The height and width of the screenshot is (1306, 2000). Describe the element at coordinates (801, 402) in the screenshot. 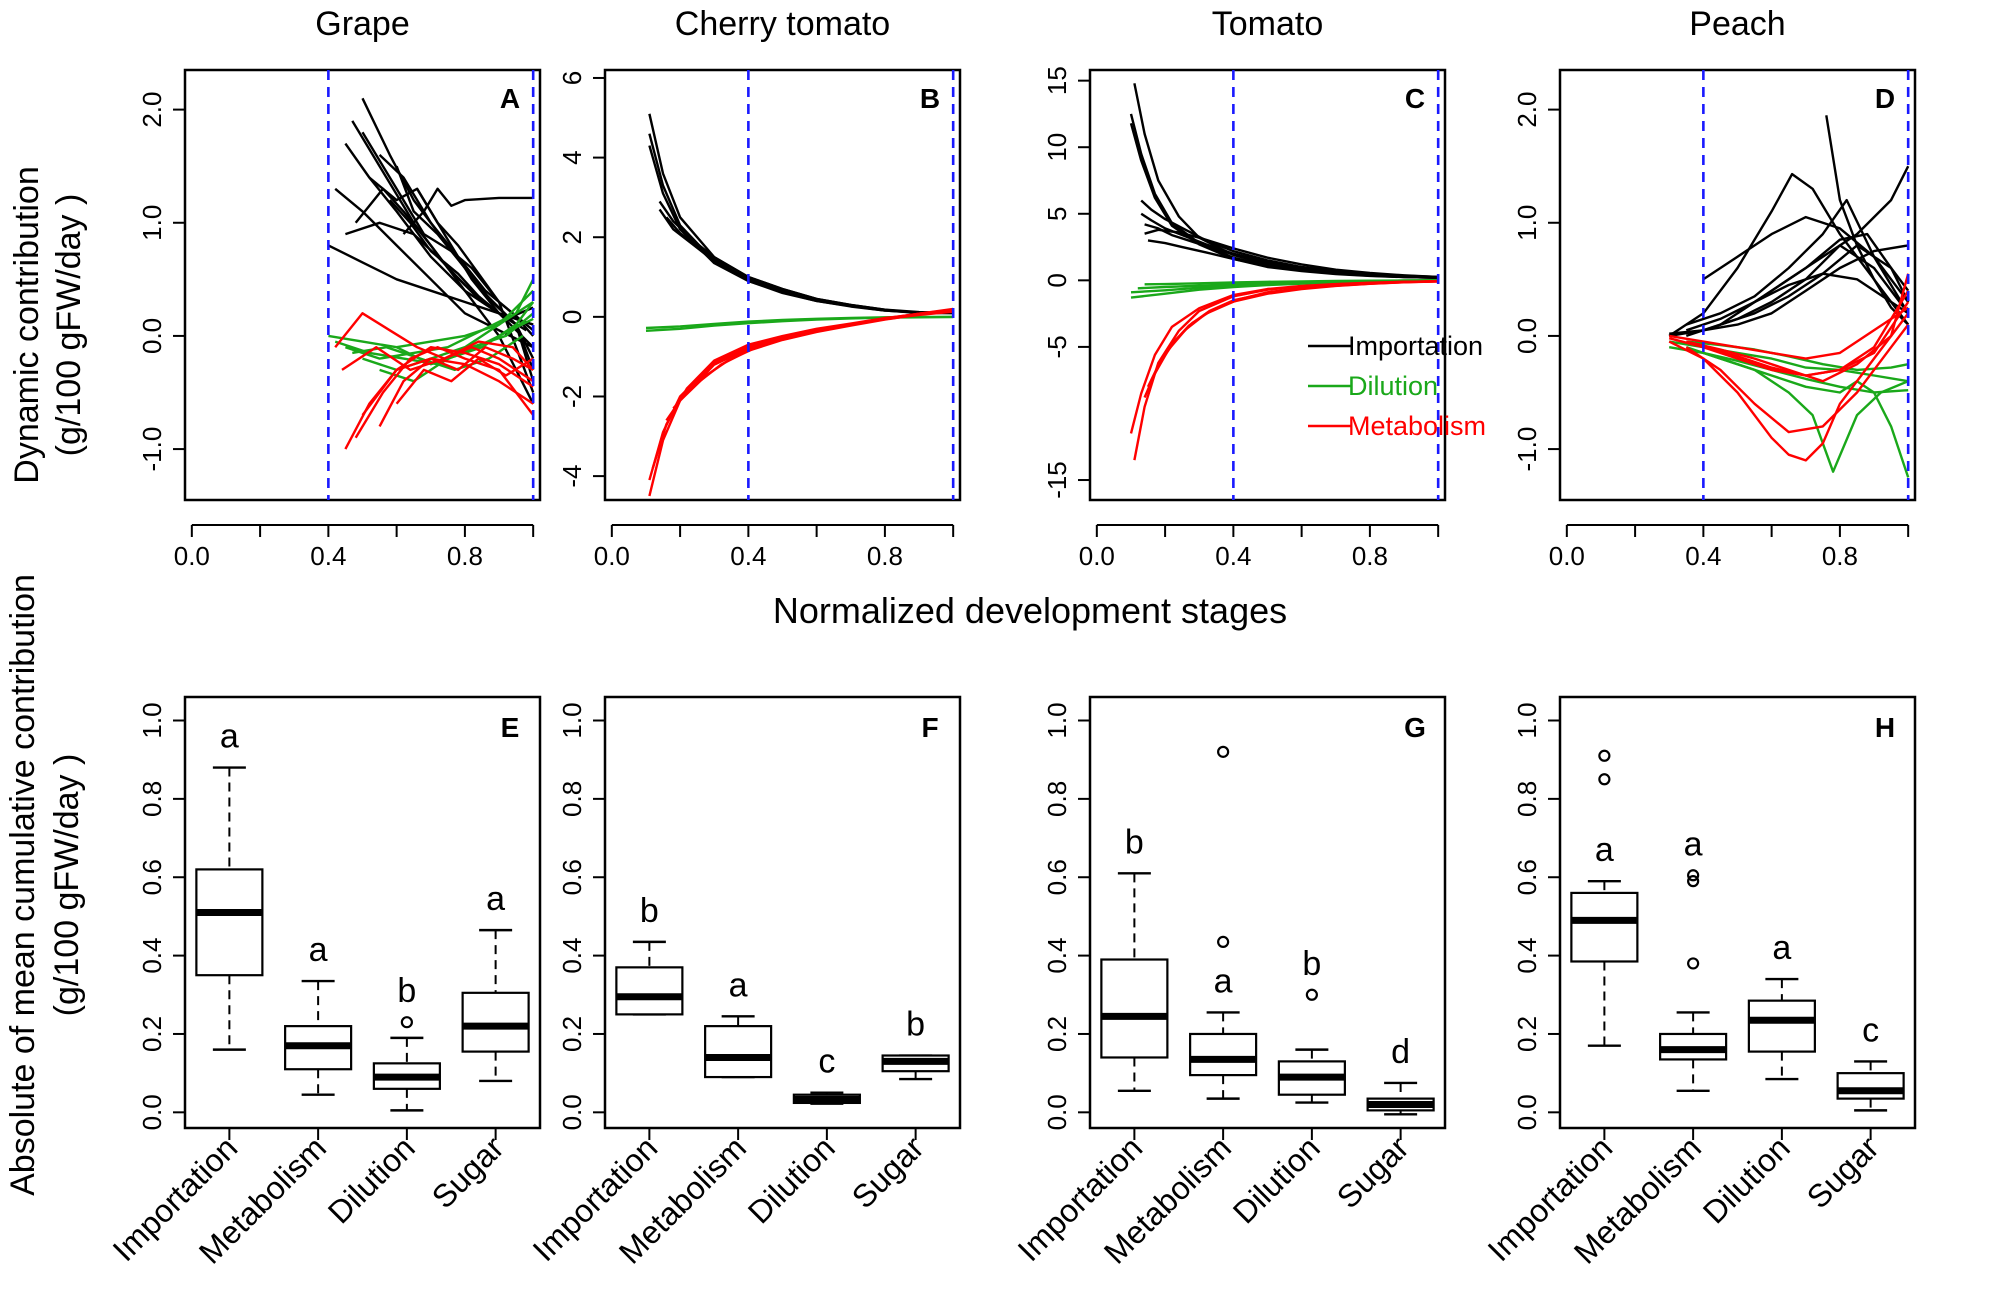

I see `panel-b-metabolism-curve` at that location.